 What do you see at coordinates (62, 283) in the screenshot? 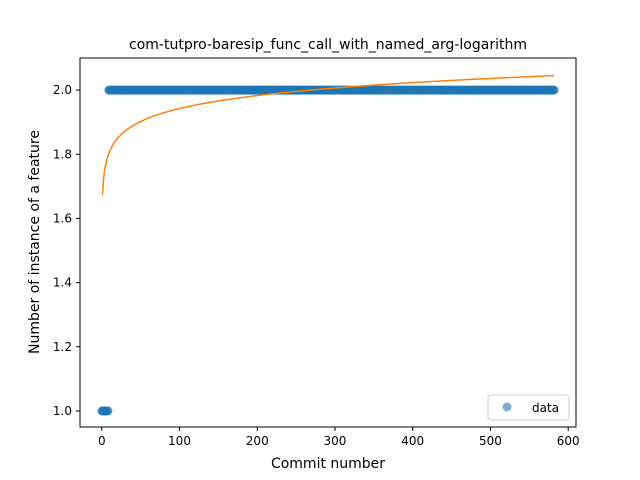
I see `y-tick-label: 1.4` at bounding box center [62, 283].